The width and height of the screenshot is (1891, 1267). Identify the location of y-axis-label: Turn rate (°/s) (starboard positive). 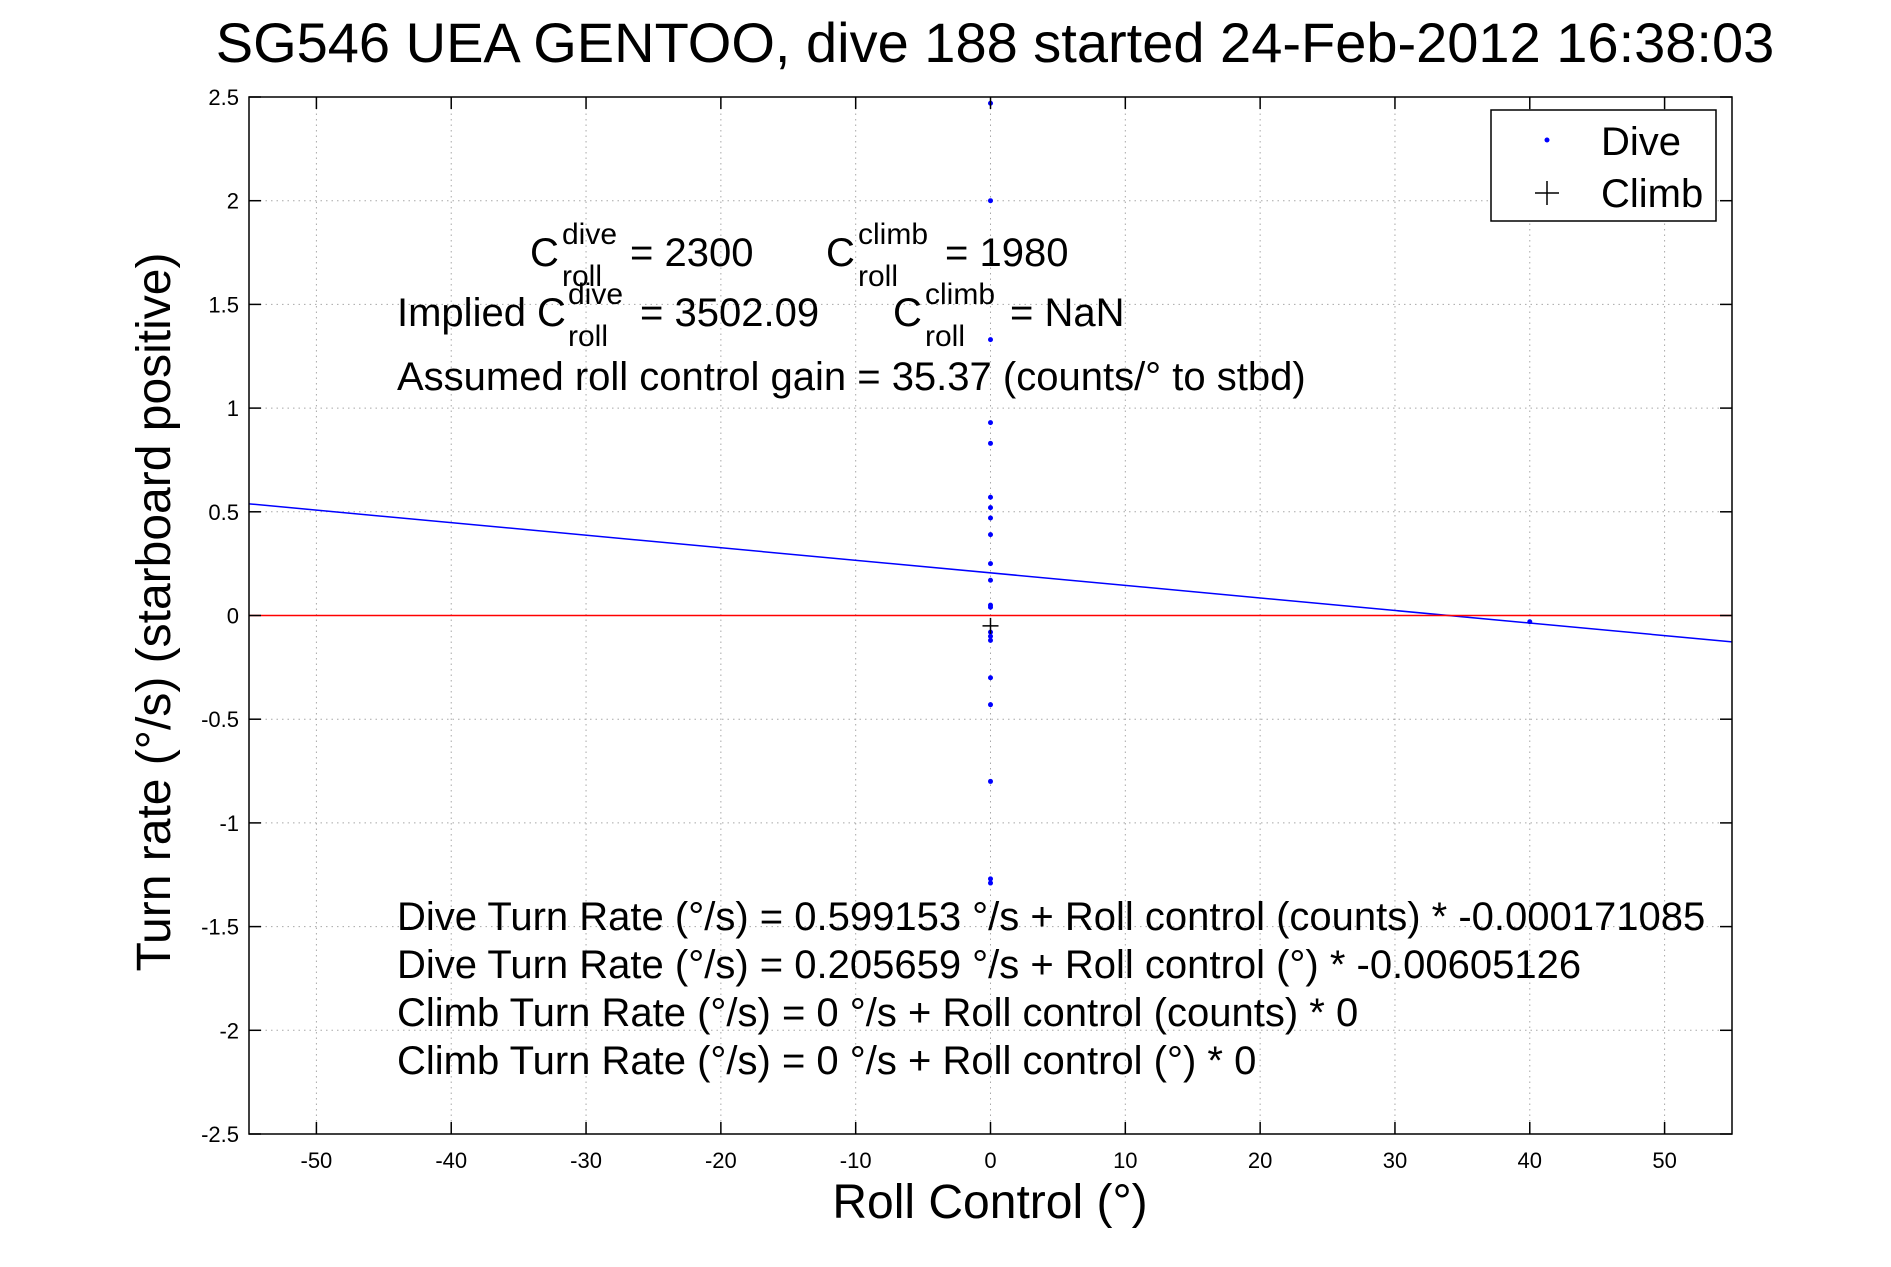
(154, 612).